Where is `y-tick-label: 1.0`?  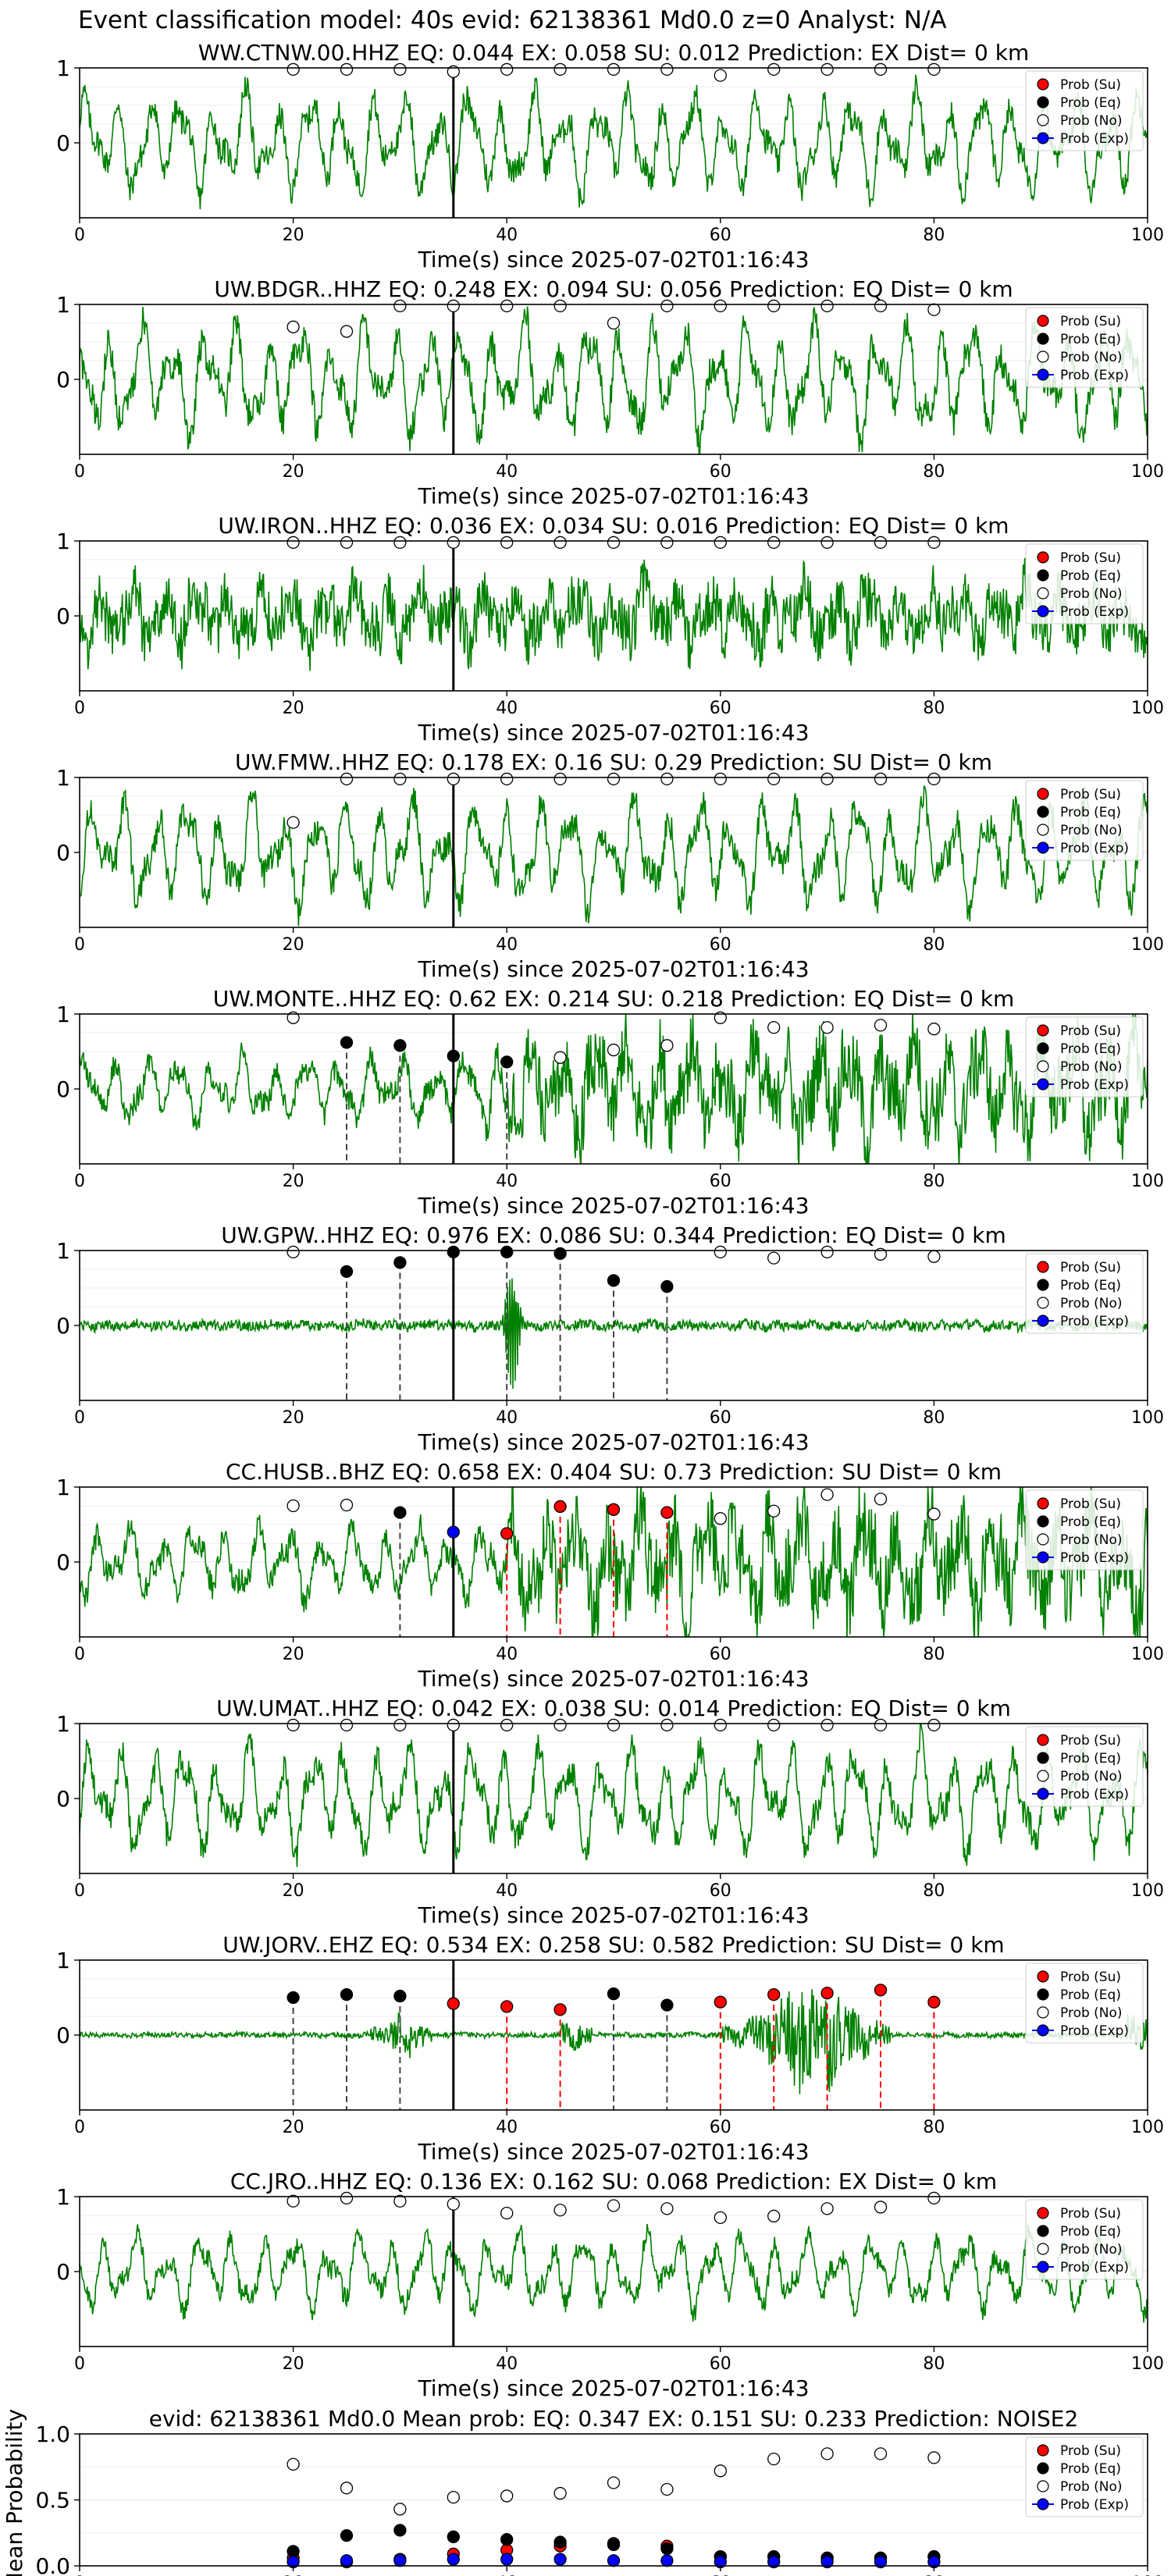 y-tick-label: 1.0 is located at coordinates (52, 2434).